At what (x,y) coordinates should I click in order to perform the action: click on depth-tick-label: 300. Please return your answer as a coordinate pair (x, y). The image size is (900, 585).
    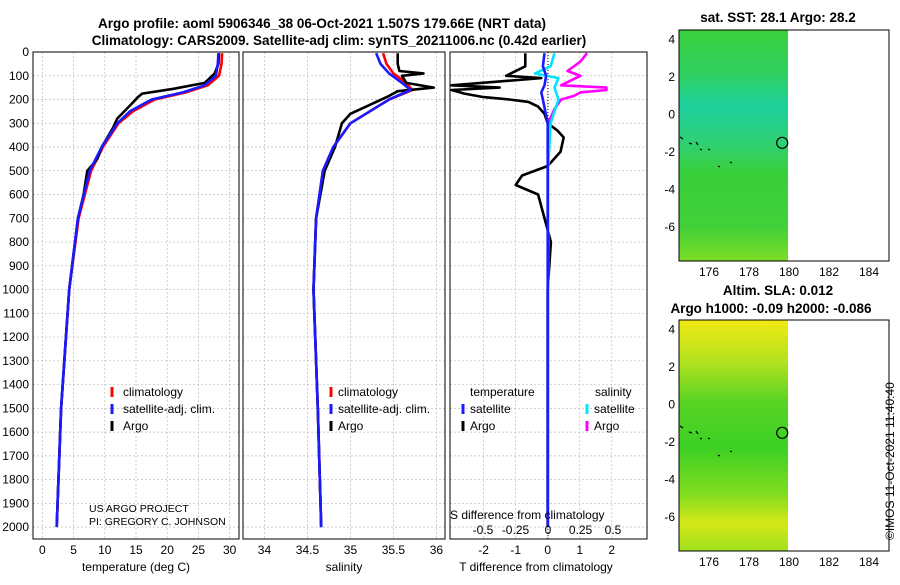
    Looking at the image, I should click on (19, 123).